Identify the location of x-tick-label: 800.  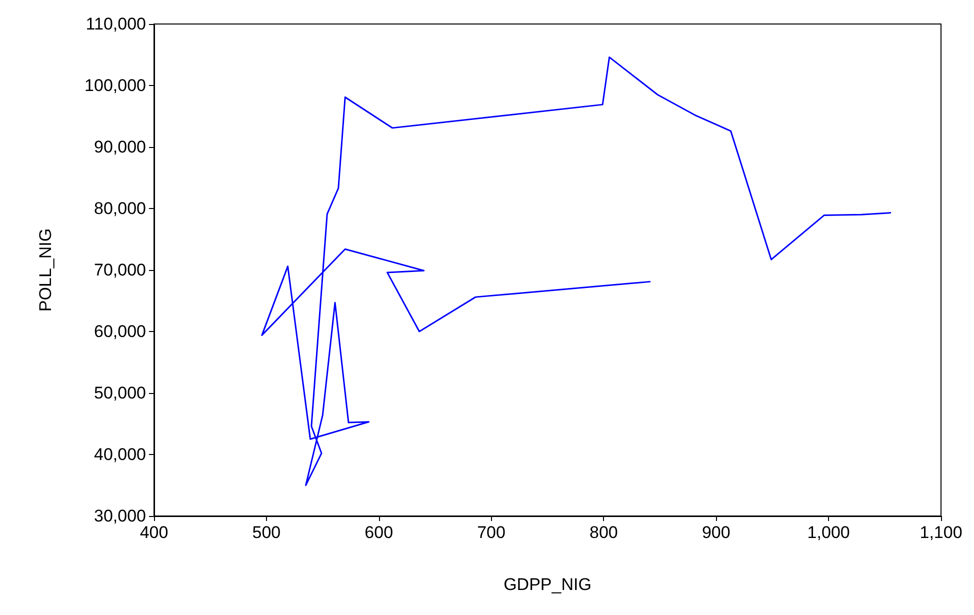
(604, 532).